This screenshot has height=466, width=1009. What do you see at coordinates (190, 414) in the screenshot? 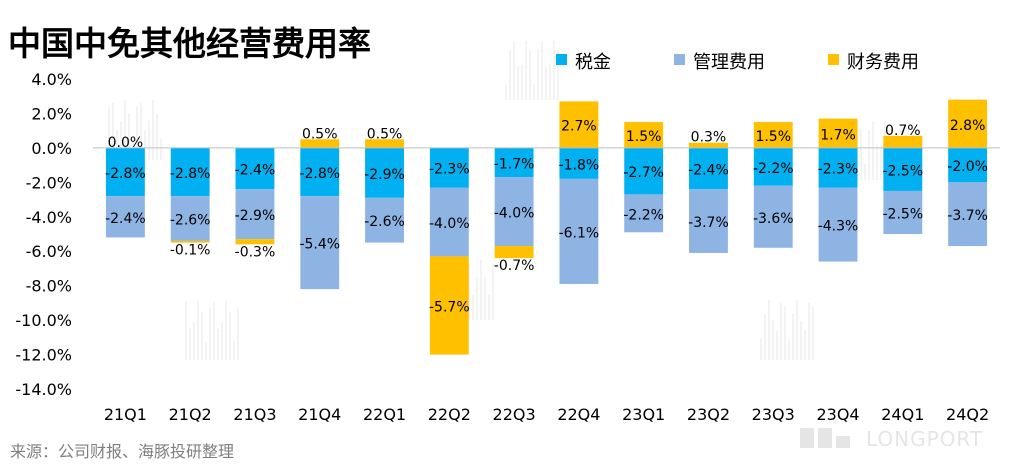
I see `x-tick-label: 21Q2` at bounding box center [190, 414].